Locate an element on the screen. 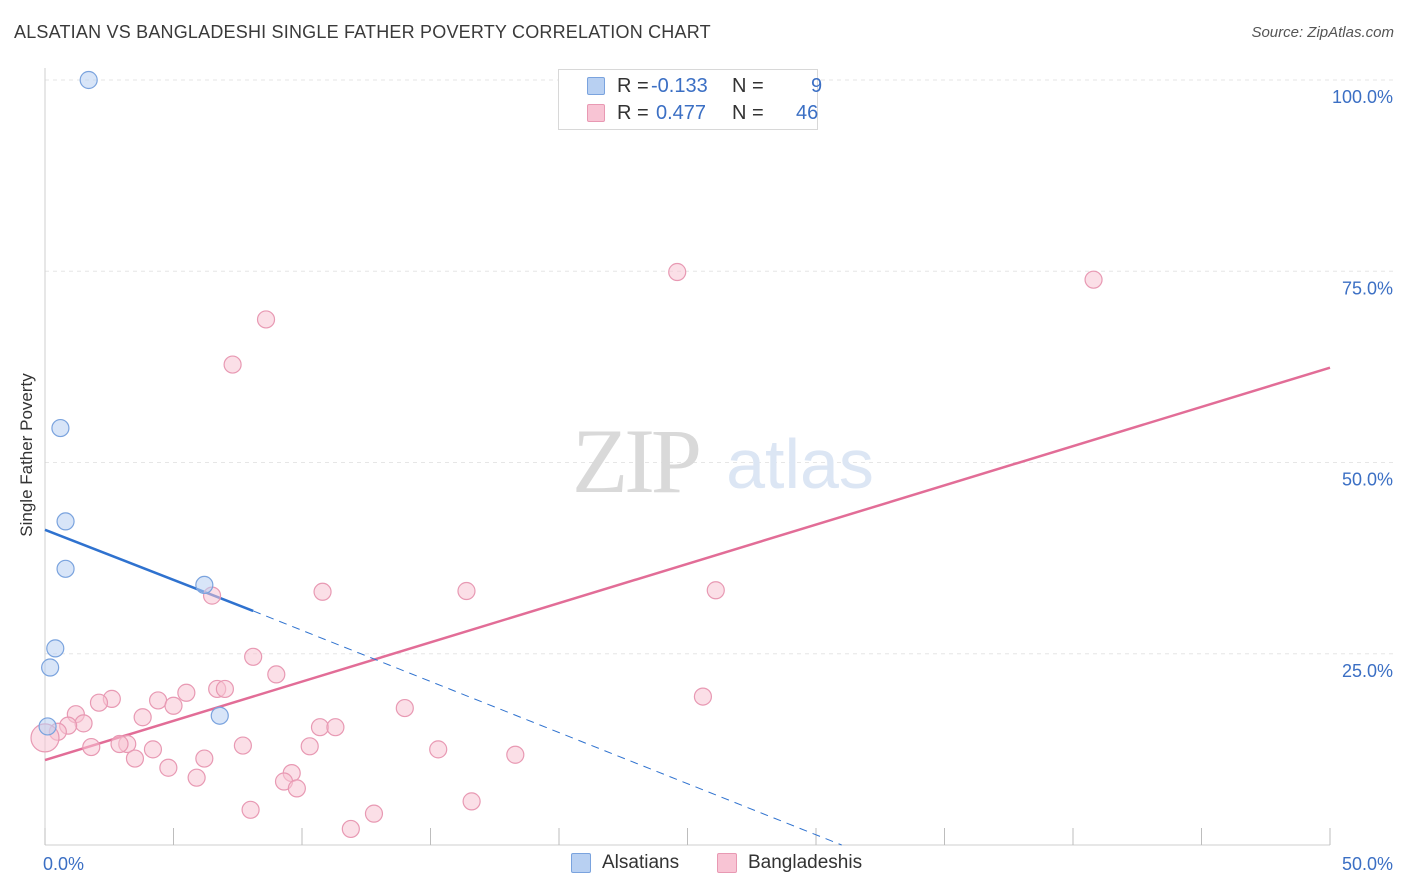 The width and height of the screenshot is (1406, 892). watermark: ZIP atlas is located at coordinates (723, 461).